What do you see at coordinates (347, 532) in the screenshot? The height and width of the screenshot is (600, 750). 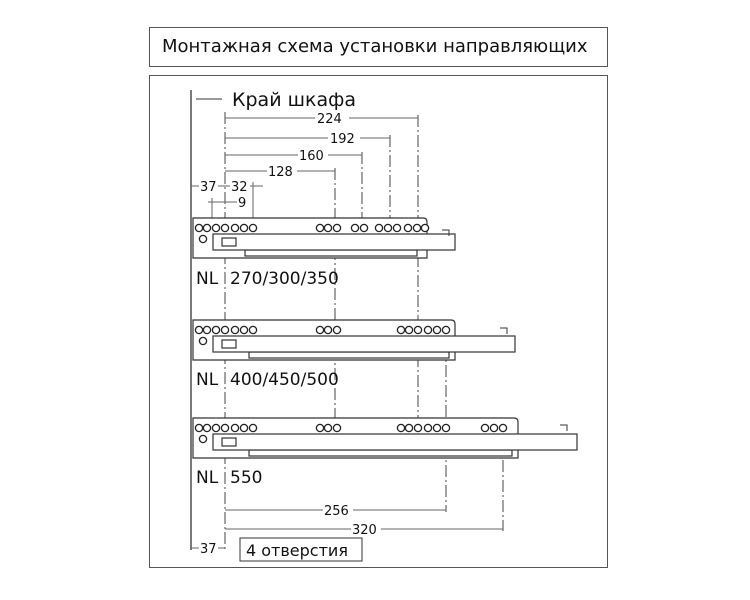 I see `bottom-dimensions: 256 320 37 4 отверстия` at bounding box center [347, 532].